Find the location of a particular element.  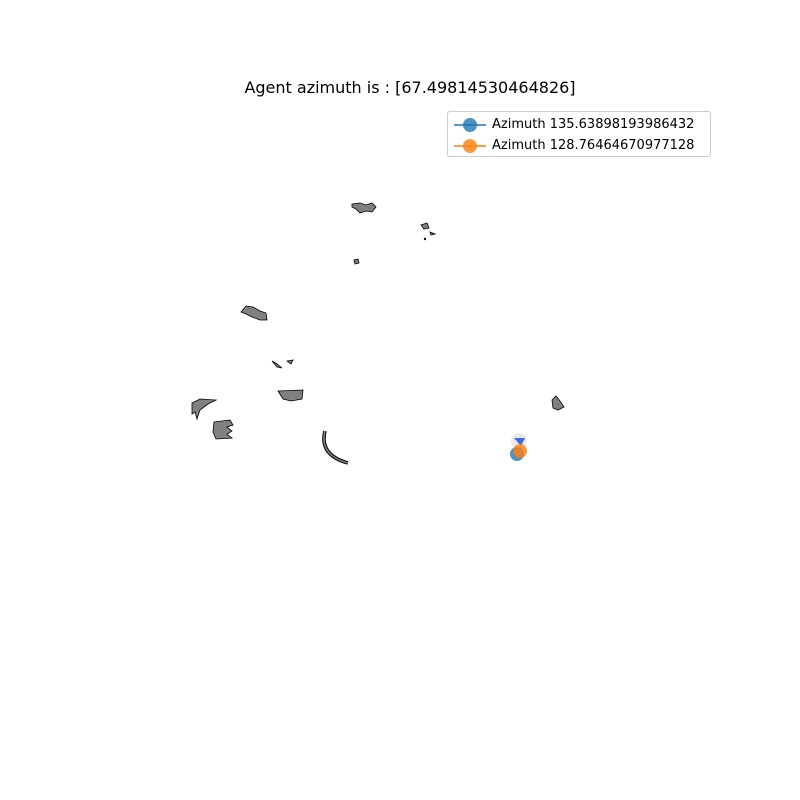

legend-entry: Azimuth 128.76464670977128 is located at coordinates (579, 146).